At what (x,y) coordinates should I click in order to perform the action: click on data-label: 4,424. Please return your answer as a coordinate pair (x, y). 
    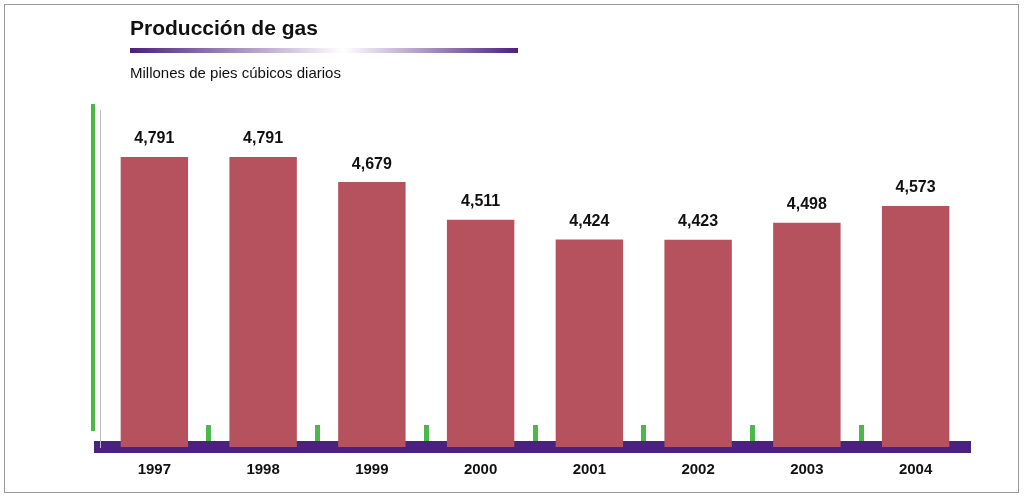
    Looking at the image, I should click on (589, 220).